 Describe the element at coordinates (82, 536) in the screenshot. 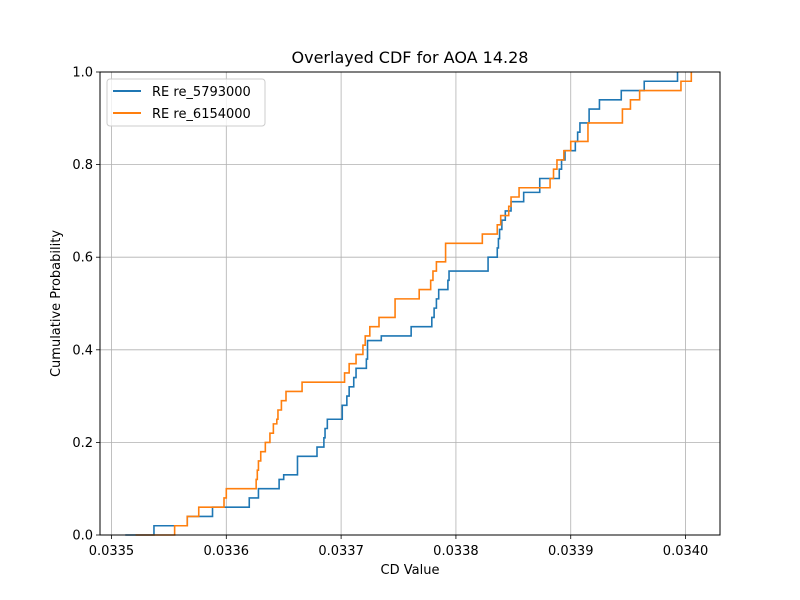

I see `y-tick-label: 0.0` at that location.